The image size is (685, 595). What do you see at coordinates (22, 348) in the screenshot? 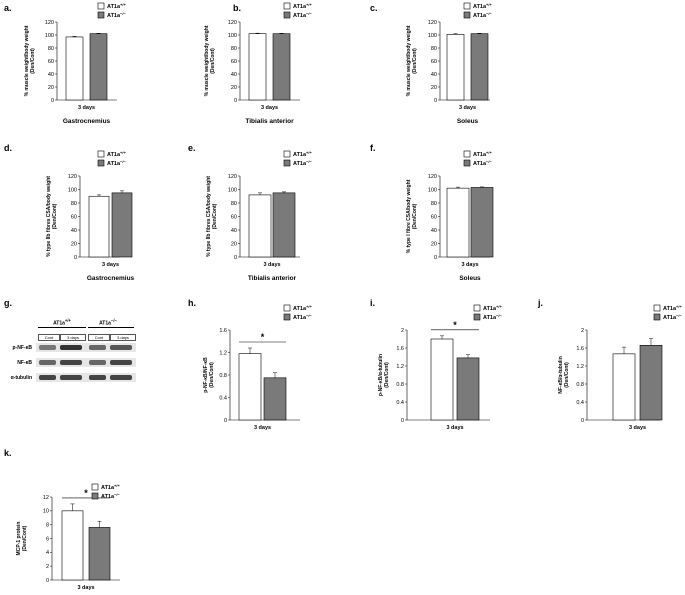
I see `blot-row-label: p-NF-κB` at bounding box center [22, 348].